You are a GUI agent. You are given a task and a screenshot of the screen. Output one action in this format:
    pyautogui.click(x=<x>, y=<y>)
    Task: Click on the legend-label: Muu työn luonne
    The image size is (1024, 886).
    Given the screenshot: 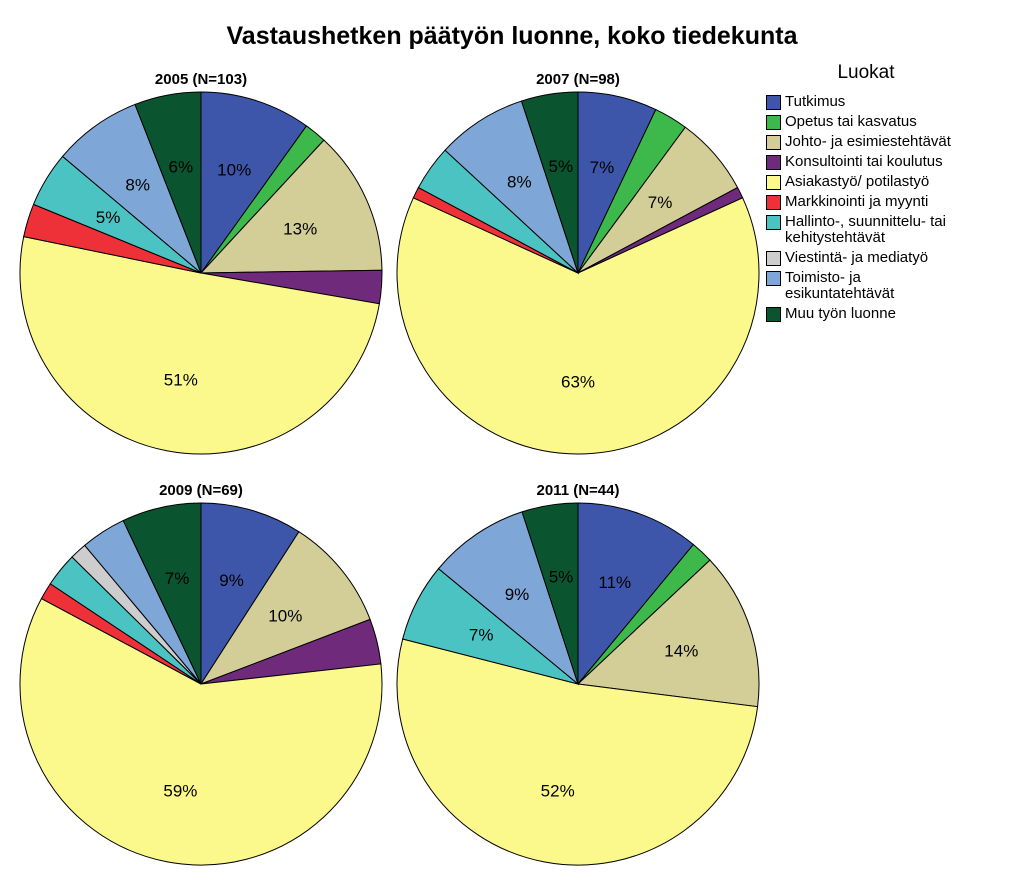 What is the action you would take?
    pyautogui.click(x=840, y=313)
    